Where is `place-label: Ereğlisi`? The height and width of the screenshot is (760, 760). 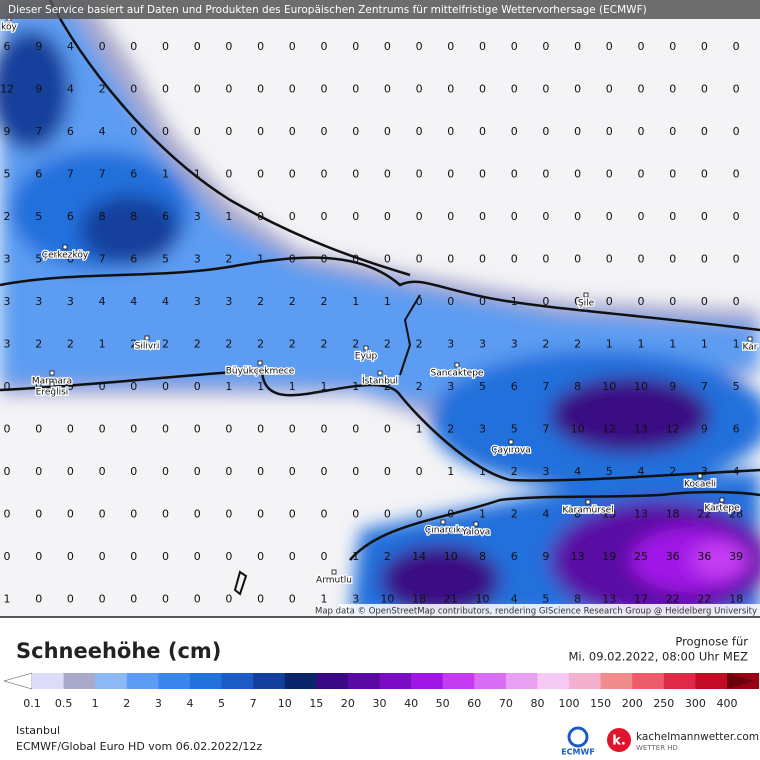 place-label: Ereğlisi is located at coordinates (52, 393).